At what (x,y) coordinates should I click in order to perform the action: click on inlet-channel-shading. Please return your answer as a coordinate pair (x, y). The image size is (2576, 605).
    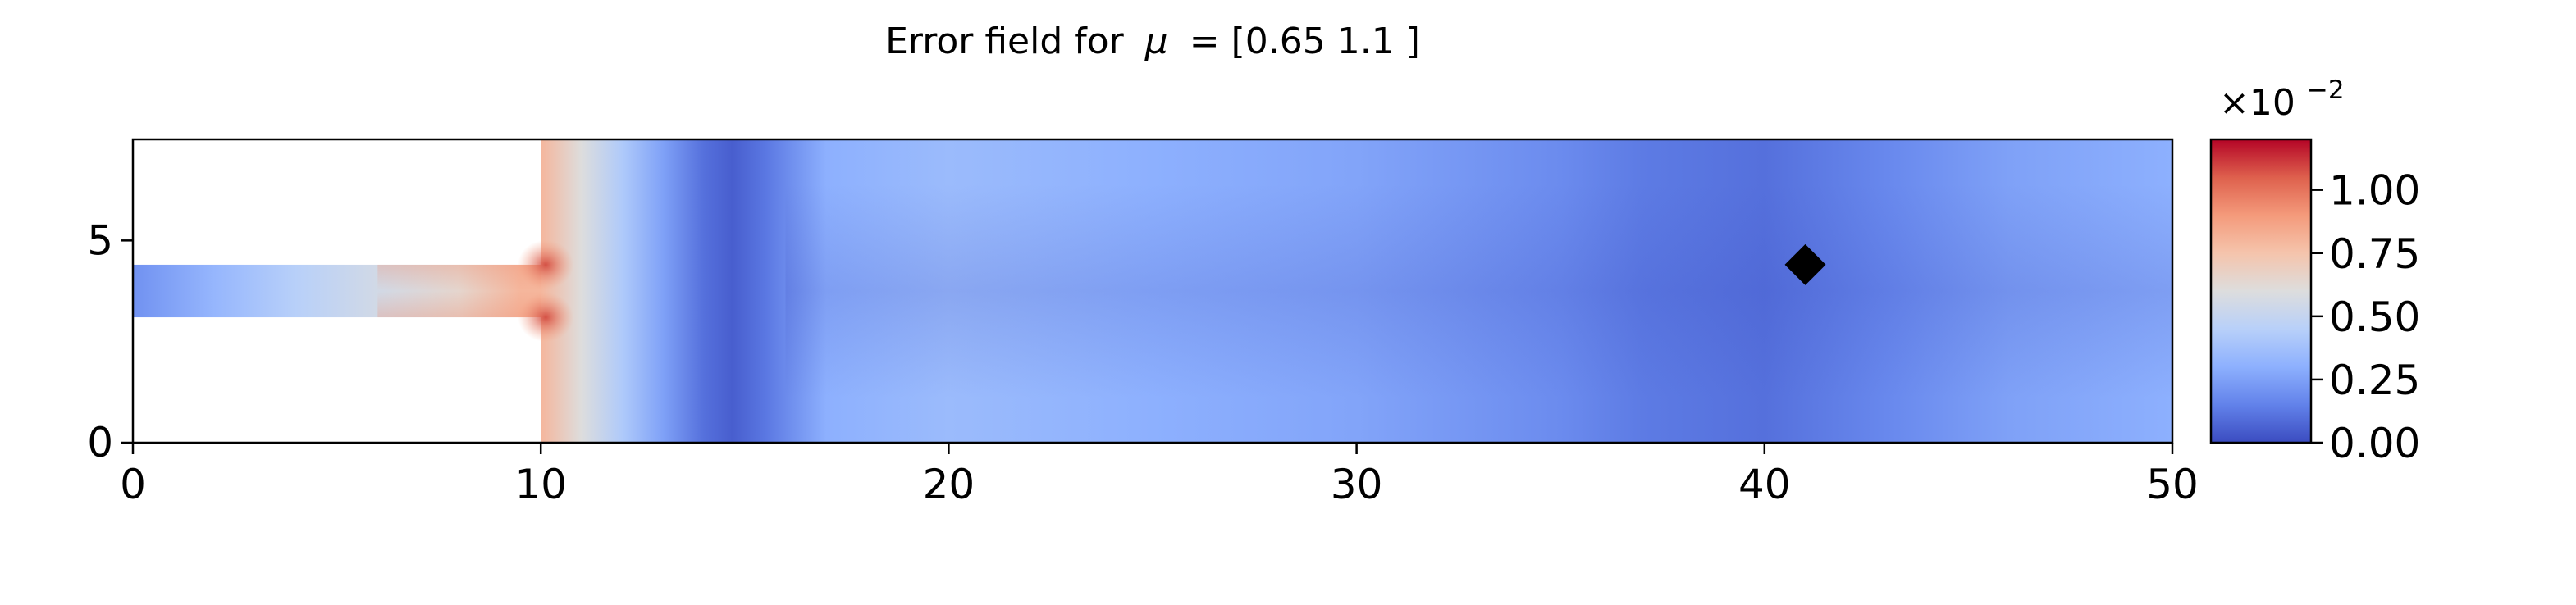
    Looking at the image, I should click on (459, 291).